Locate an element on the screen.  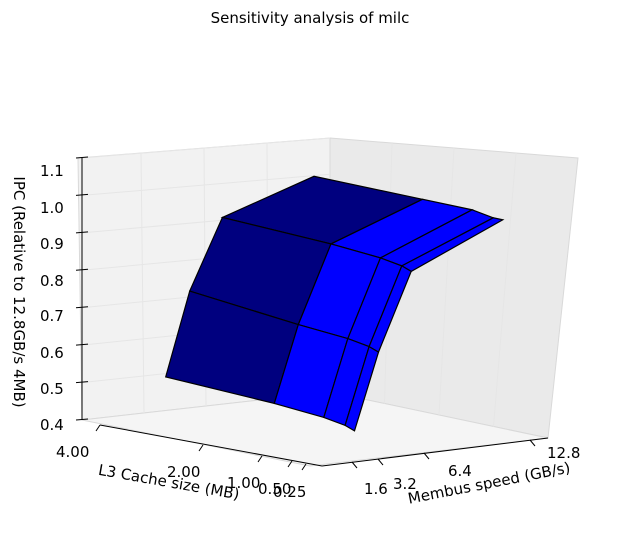
membus-tick-labels: 1.6 3.2 6.4 12.8 is located at coordinates (472, 471).